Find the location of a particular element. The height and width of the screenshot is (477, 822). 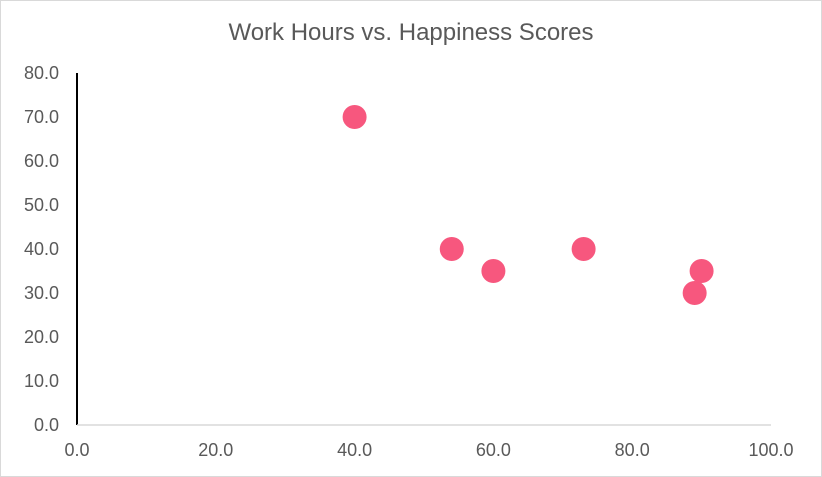

x-tick-label: 40.0 is located at coordinates (354, 450).